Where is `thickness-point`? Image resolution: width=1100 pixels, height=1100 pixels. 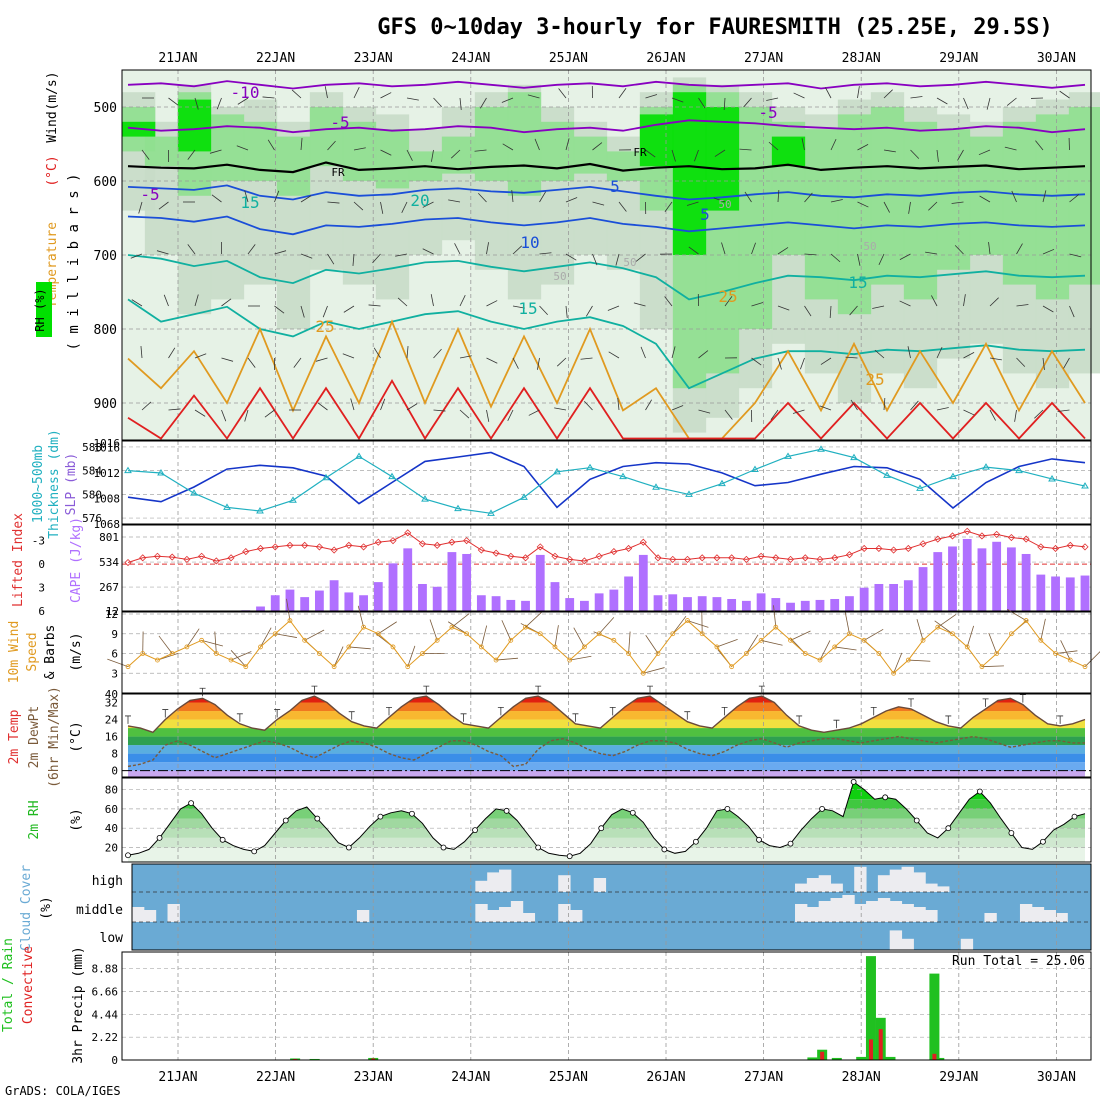
thickness-point is located at coordinates (920, 487).